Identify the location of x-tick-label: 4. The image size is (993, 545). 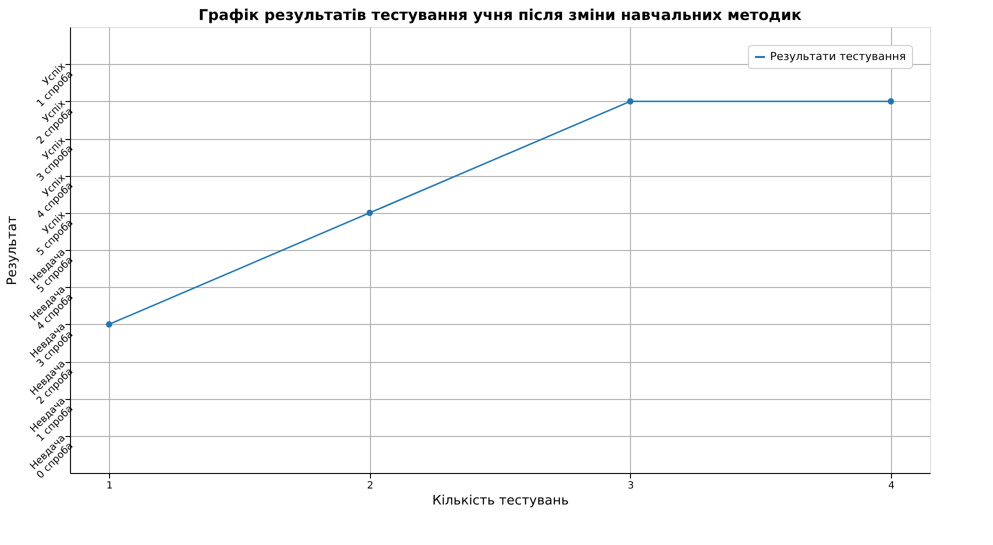
(891, 486).